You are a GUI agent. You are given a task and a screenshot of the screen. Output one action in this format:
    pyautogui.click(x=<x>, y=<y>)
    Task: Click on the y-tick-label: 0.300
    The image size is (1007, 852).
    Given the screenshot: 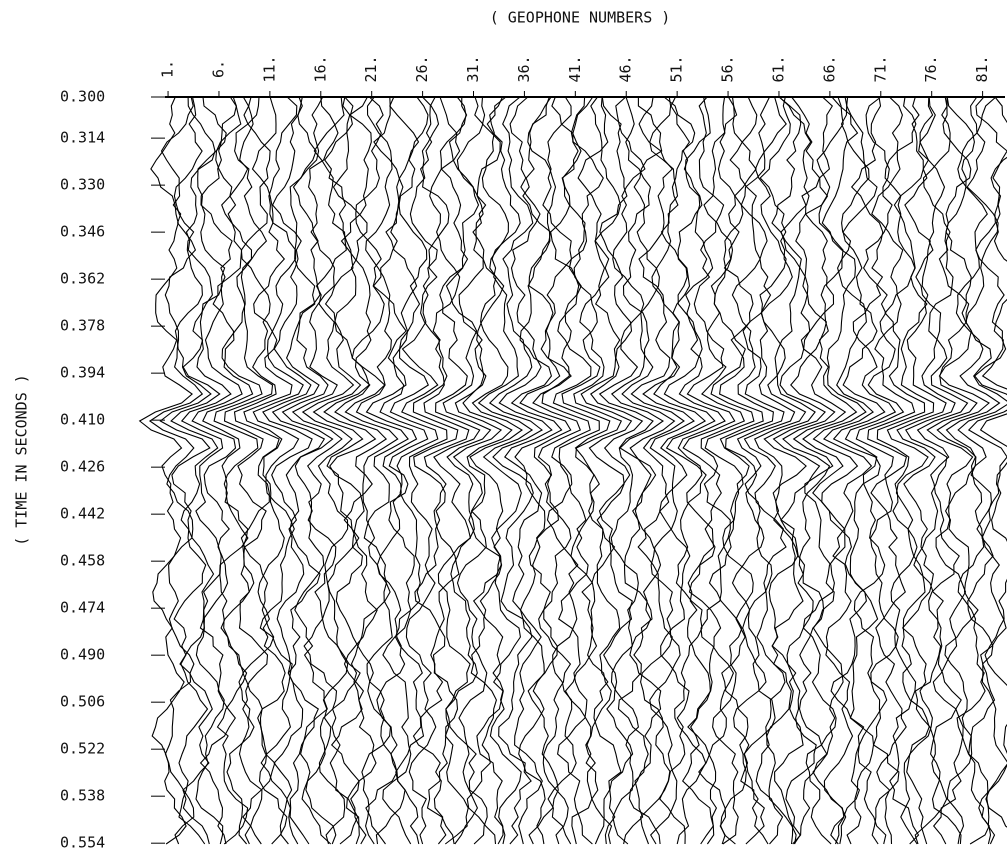 What is the action you would take?
    pyautogui.click(x=82, y=97)
    